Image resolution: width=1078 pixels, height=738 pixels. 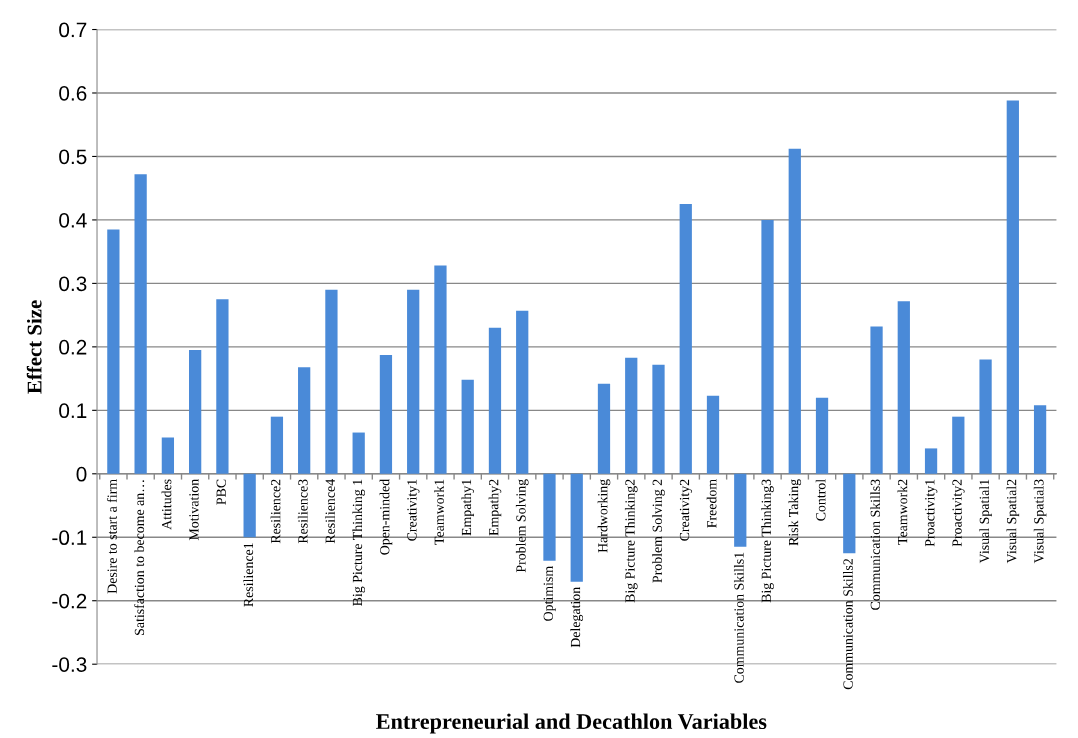 What do you see at coordinates (571, 723) in the screenshot?
I see `x-axis-title: Entrepreneurial and Decathlon Variables` at bounding box center [571, 723].